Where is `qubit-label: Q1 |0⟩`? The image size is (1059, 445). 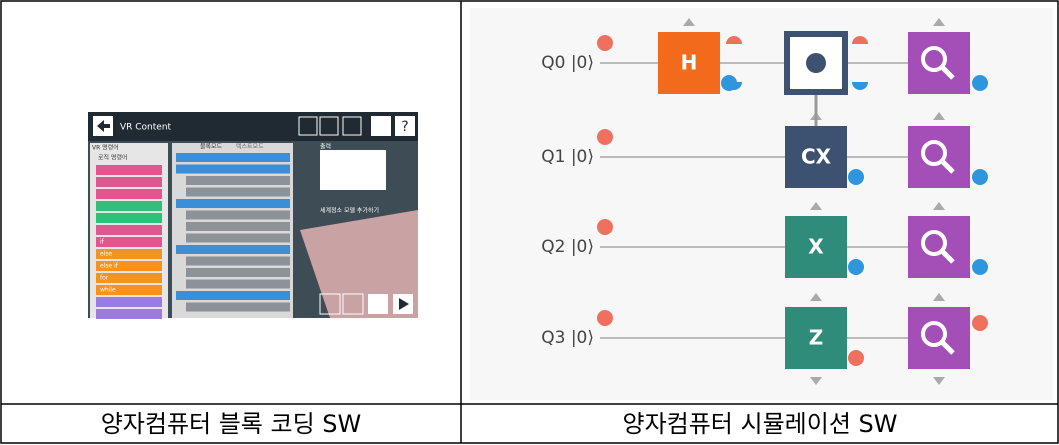
qubit-label: Q1 |0⟩ is located at coordinates (567, 157).